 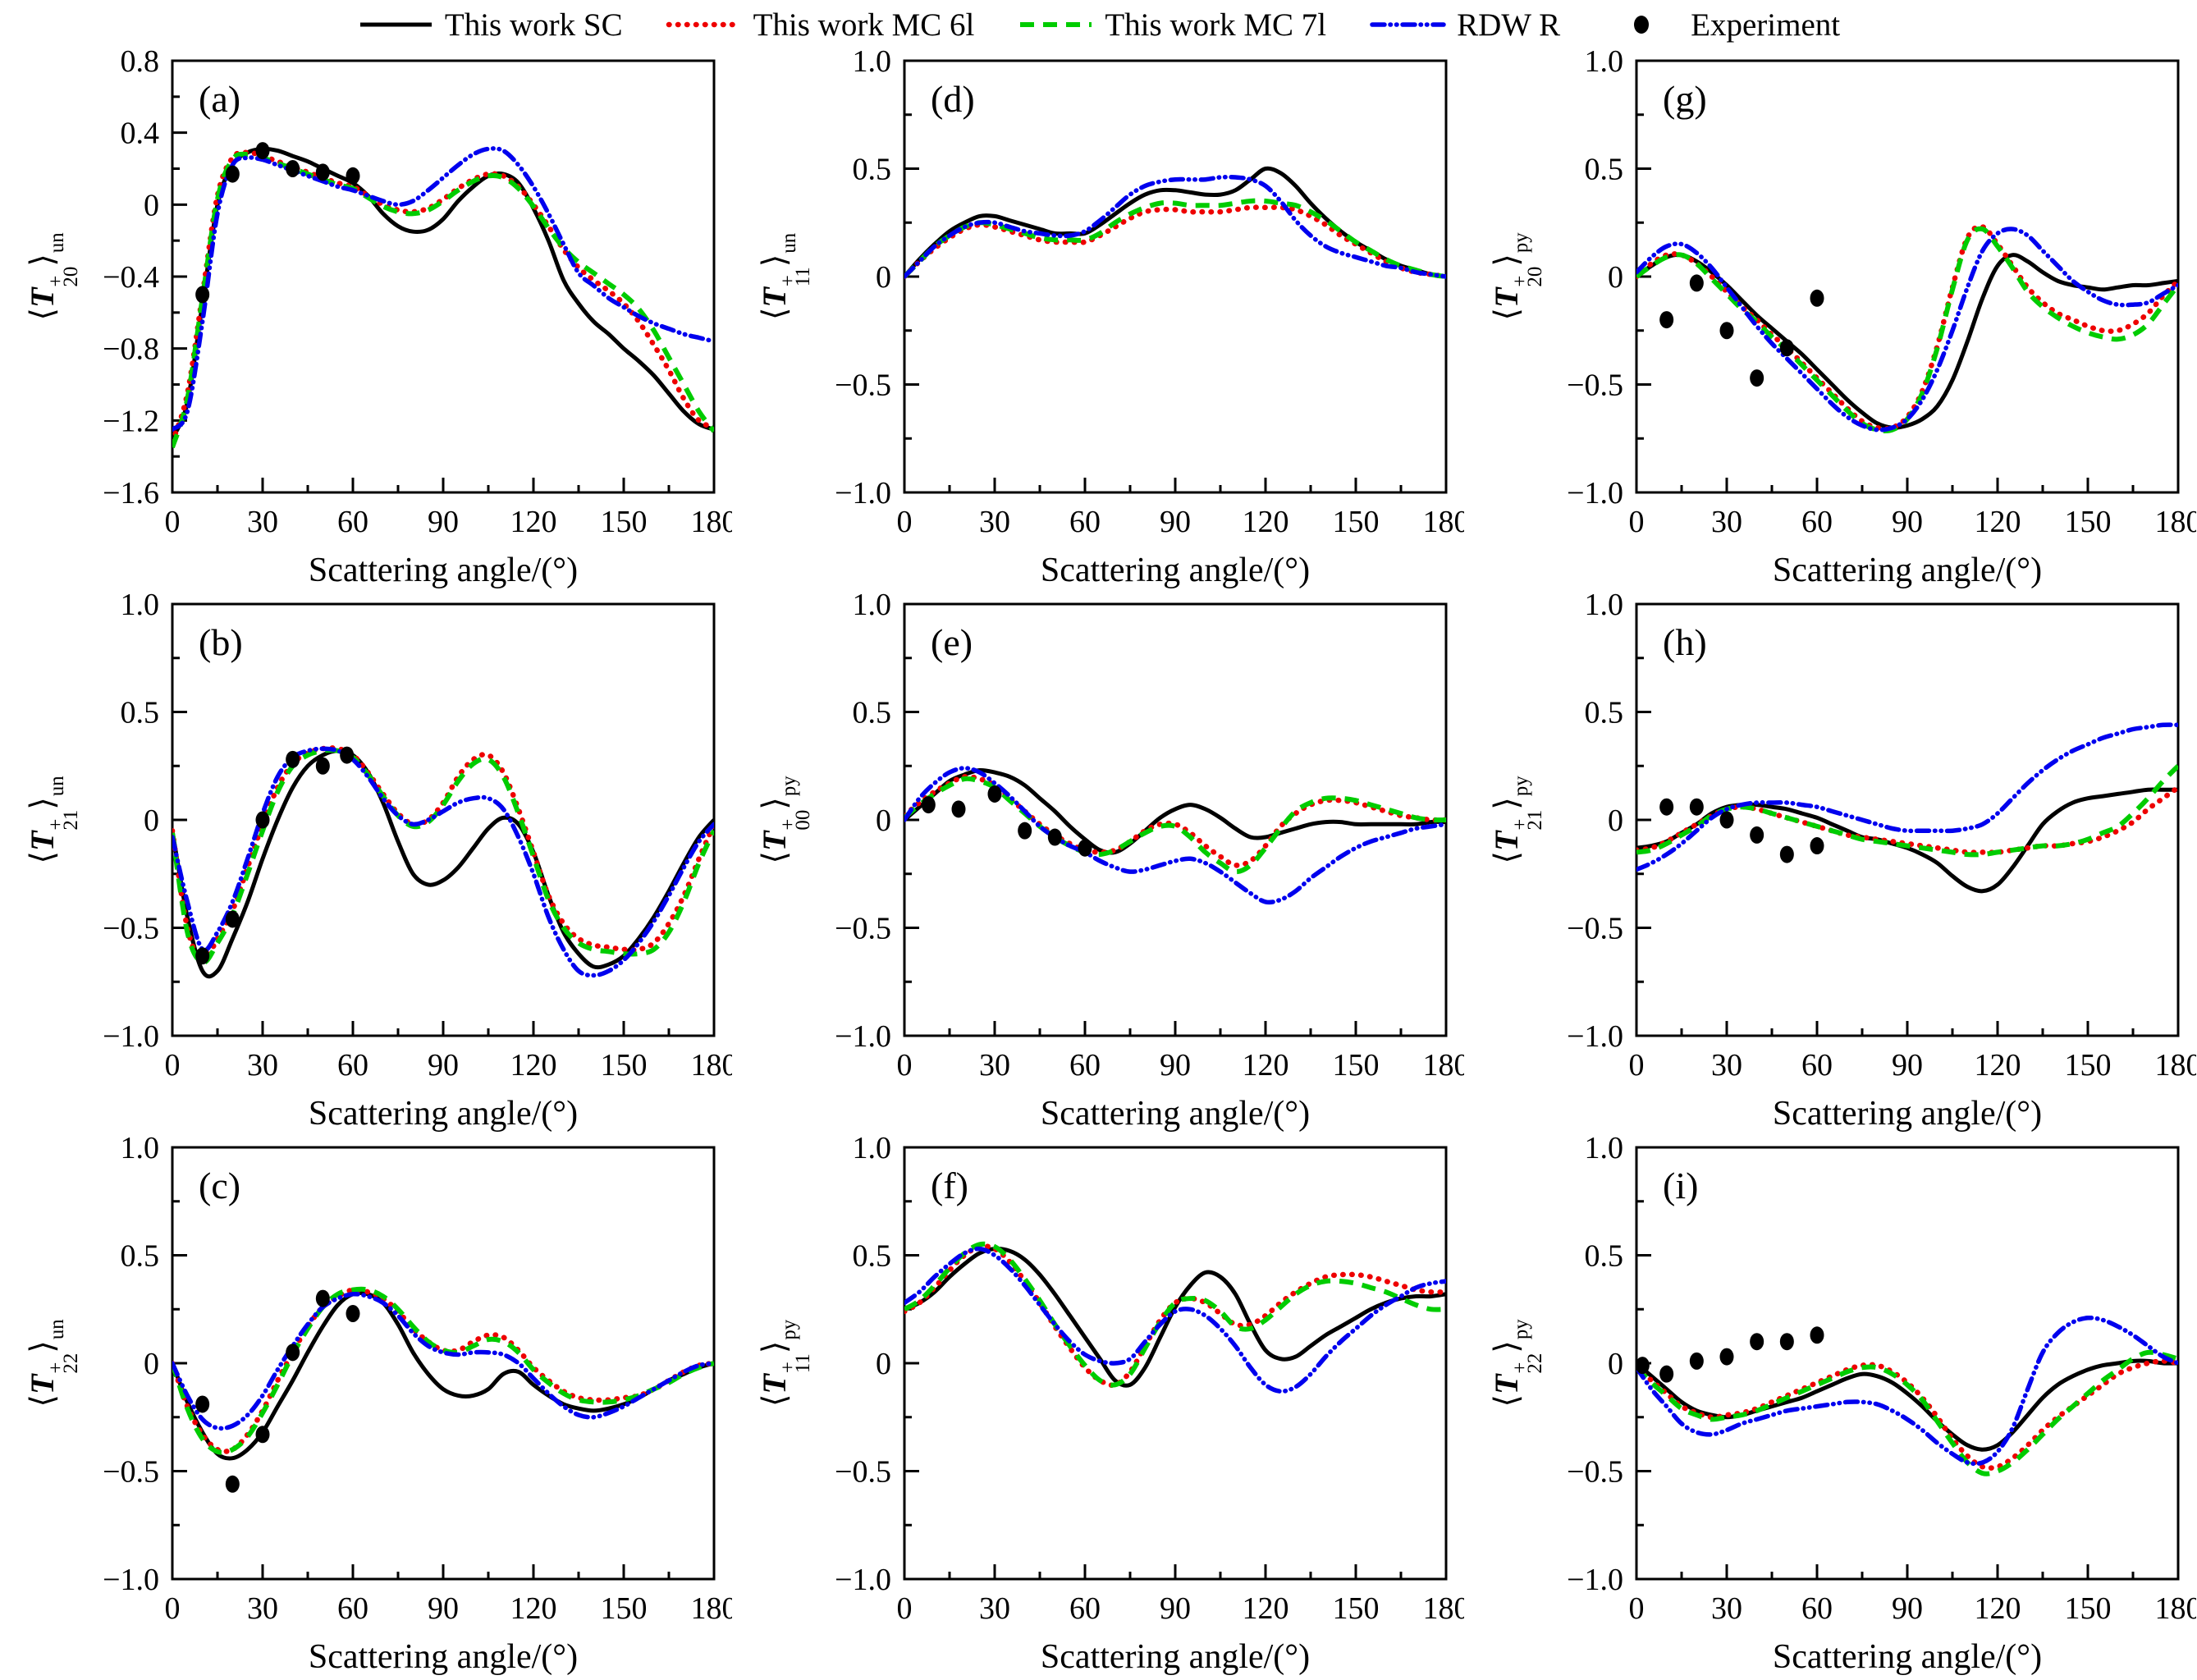 What do you see at coordinates (949, 1185) in the screenshot?
I see `panel-tag: (f)` at bounding box center [949, 1185].